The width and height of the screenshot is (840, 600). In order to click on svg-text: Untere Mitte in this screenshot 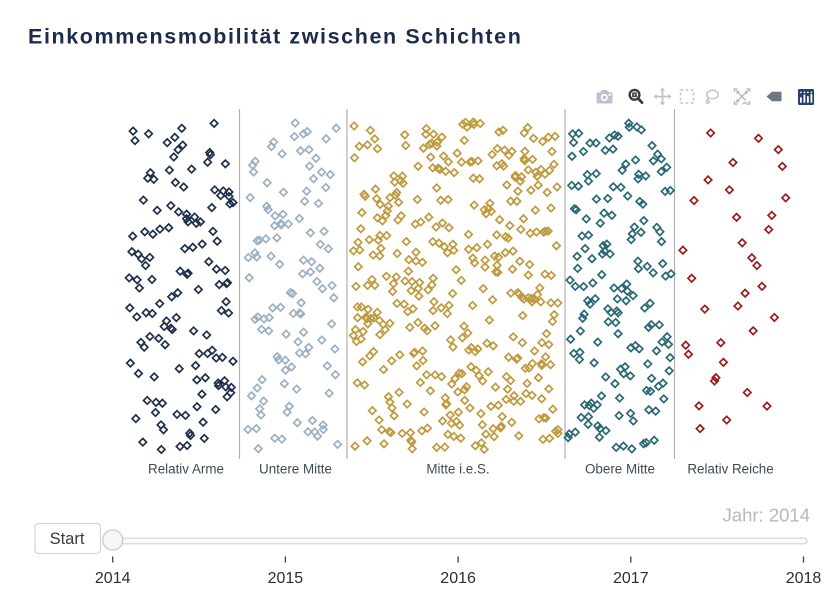, I will do `click(295, 469)`.